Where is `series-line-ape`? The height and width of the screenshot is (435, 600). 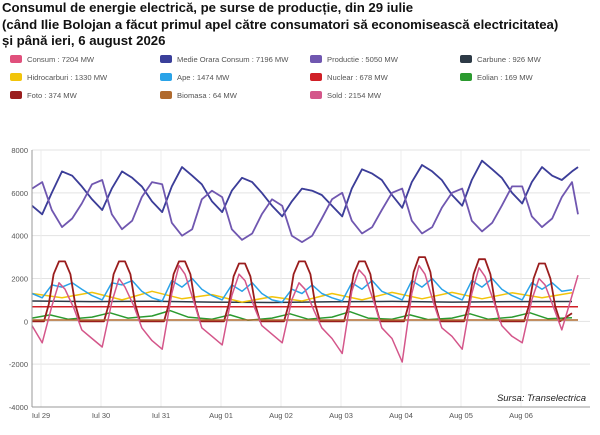
series-line-ape is located at coordinates (302, 290).